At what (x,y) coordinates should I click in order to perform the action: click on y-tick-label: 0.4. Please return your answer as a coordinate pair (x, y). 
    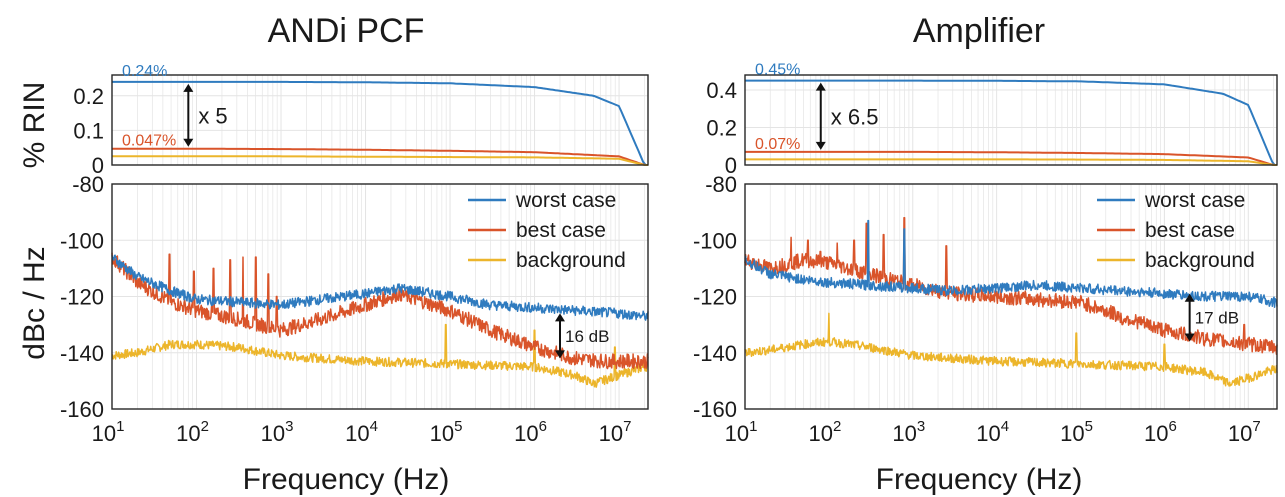
    Looking at the image, I should click on (721, 90).